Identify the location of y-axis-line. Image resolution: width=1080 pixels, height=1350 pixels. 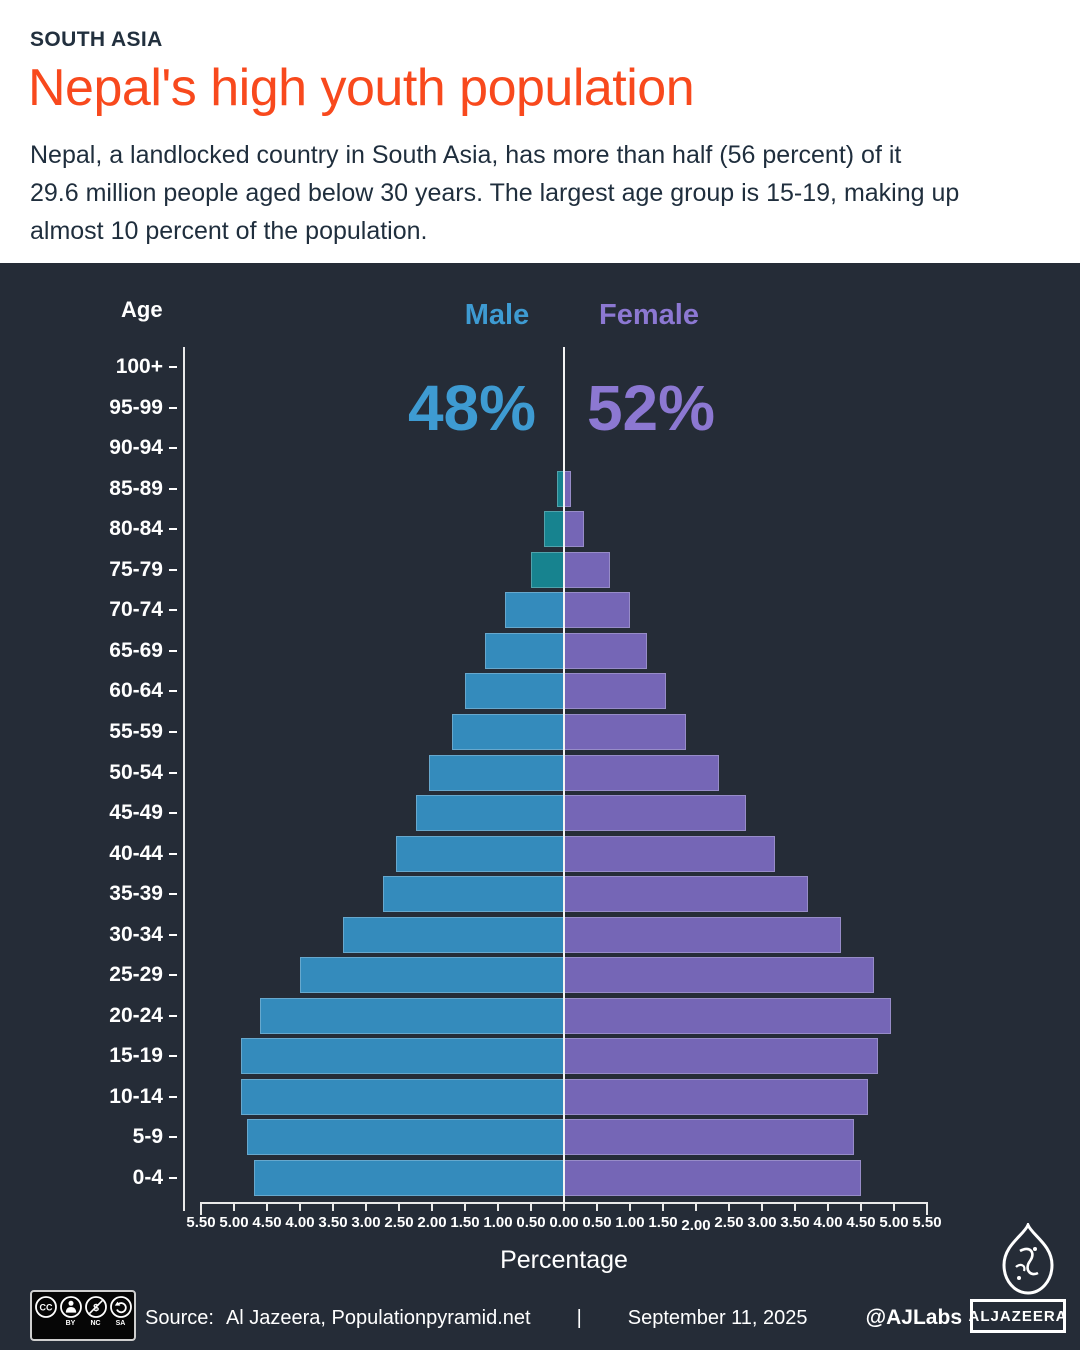
(184, 779).